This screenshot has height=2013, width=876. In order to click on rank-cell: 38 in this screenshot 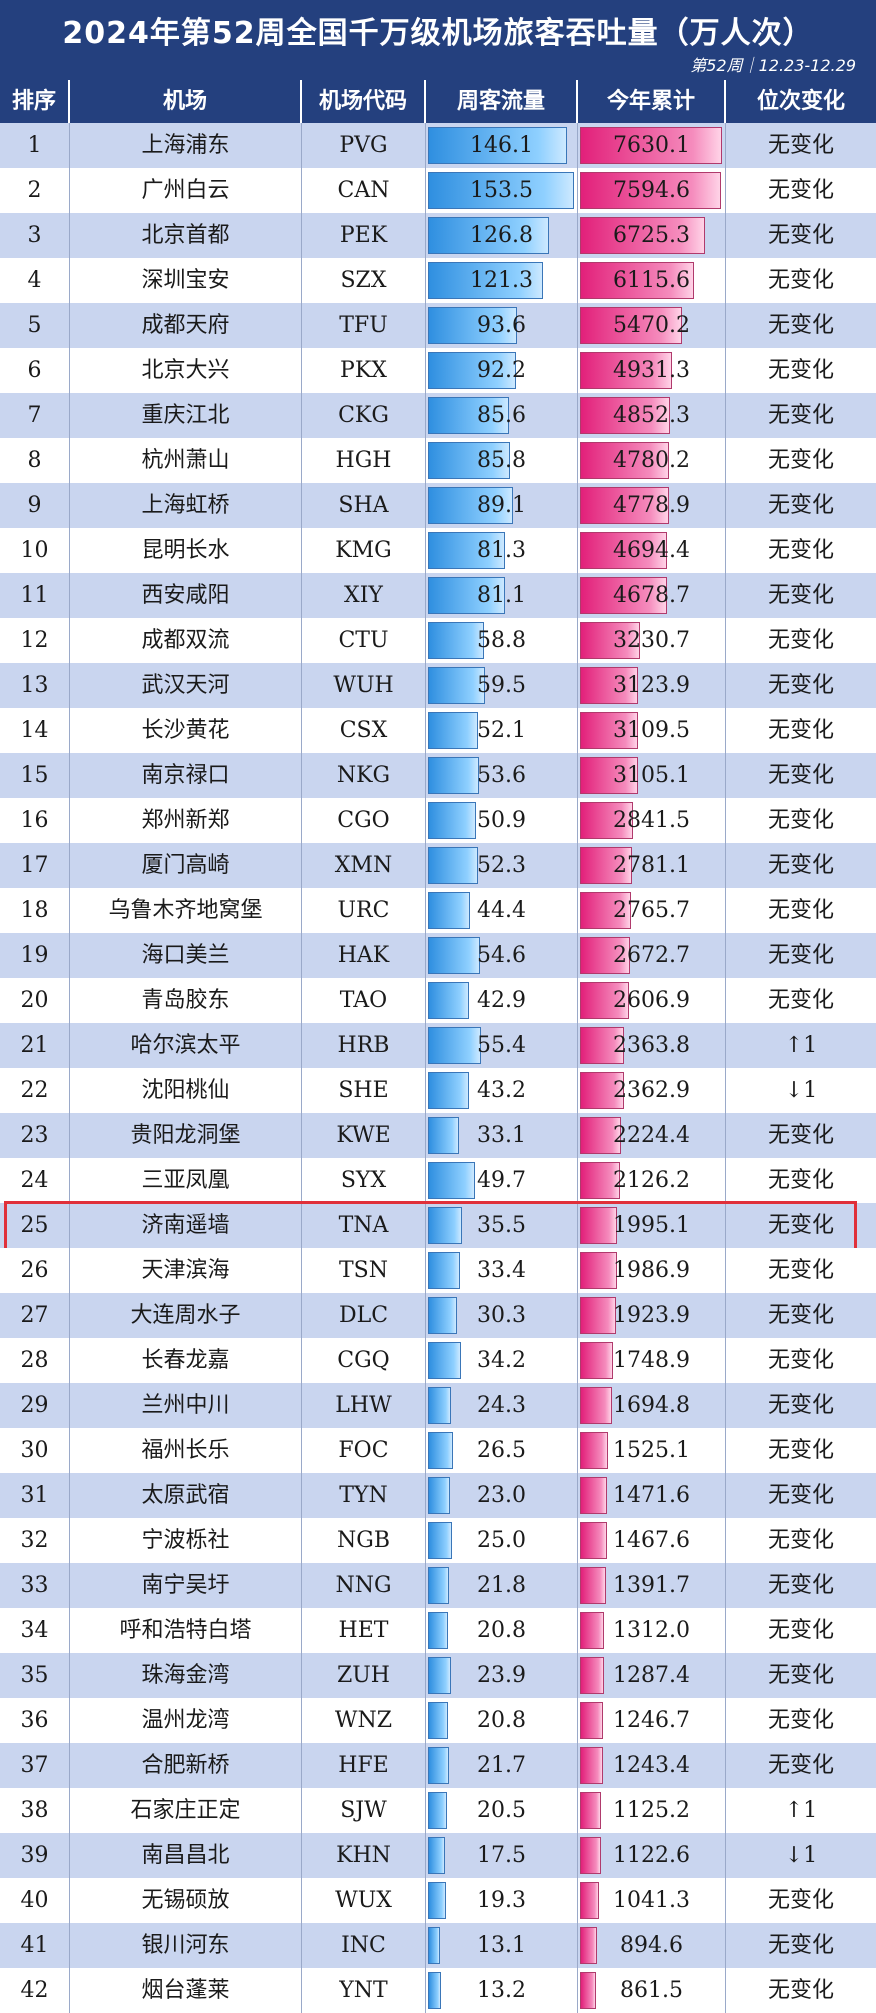, I will do `click(35, 1810)`.